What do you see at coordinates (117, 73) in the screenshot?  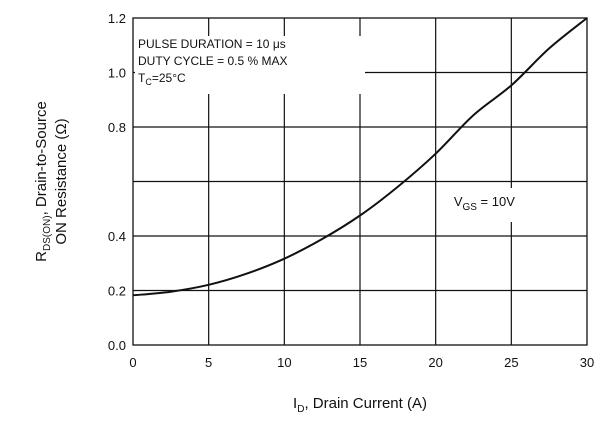 I see `y-tick-label: 1.0` at bounding box center [117, 73].